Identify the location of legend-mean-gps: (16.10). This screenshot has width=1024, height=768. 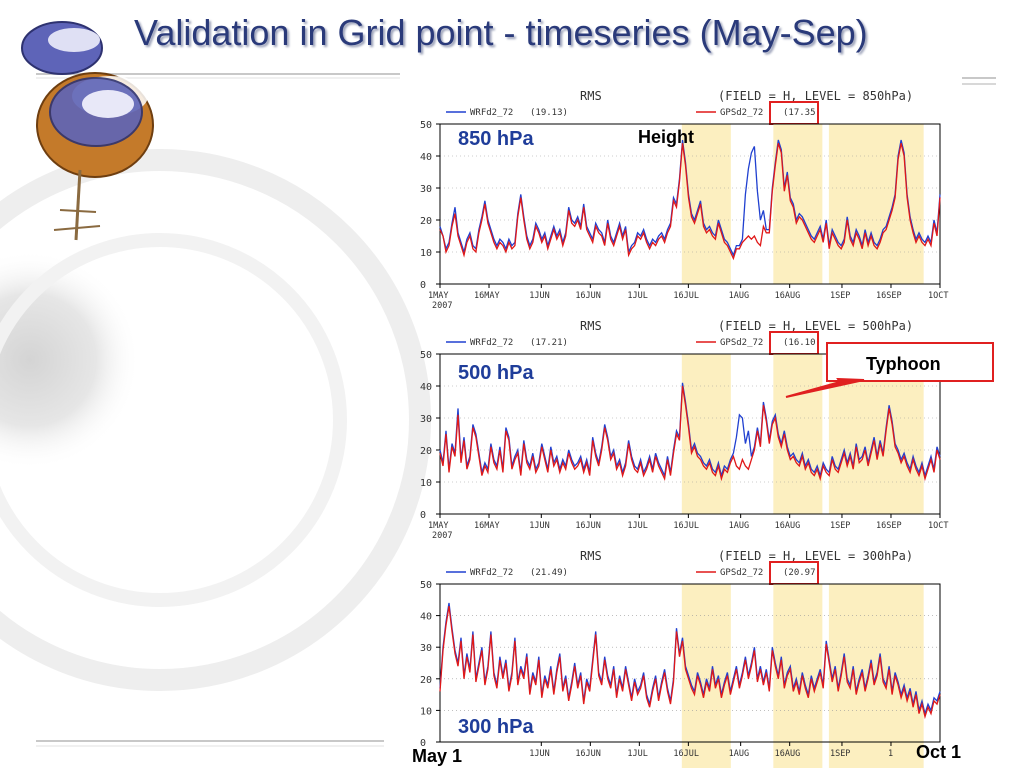
(802, 343).